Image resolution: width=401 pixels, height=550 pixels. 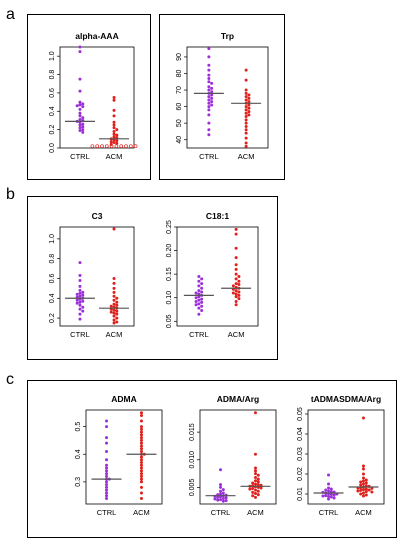 I want to click on chart-6-point-ctrl, so click(x=221, y=487).